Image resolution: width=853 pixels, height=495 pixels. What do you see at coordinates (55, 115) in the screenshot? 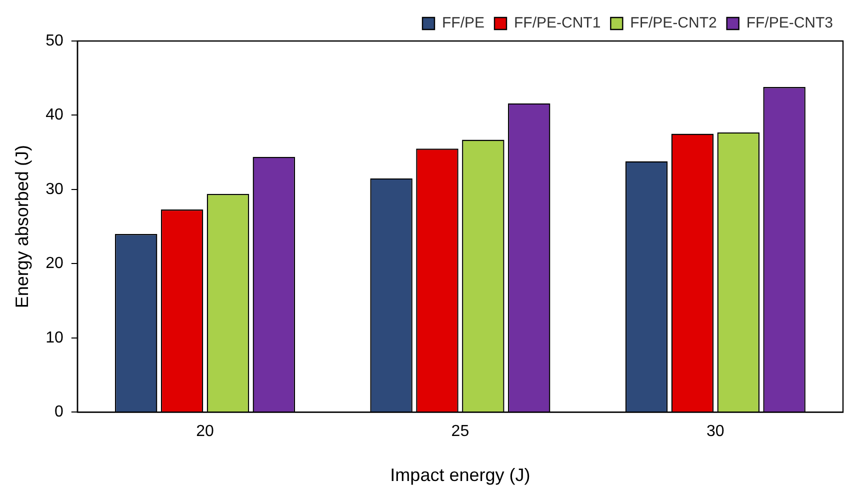
I see `y-tick-label: 40` at bounding box center [55, 115].